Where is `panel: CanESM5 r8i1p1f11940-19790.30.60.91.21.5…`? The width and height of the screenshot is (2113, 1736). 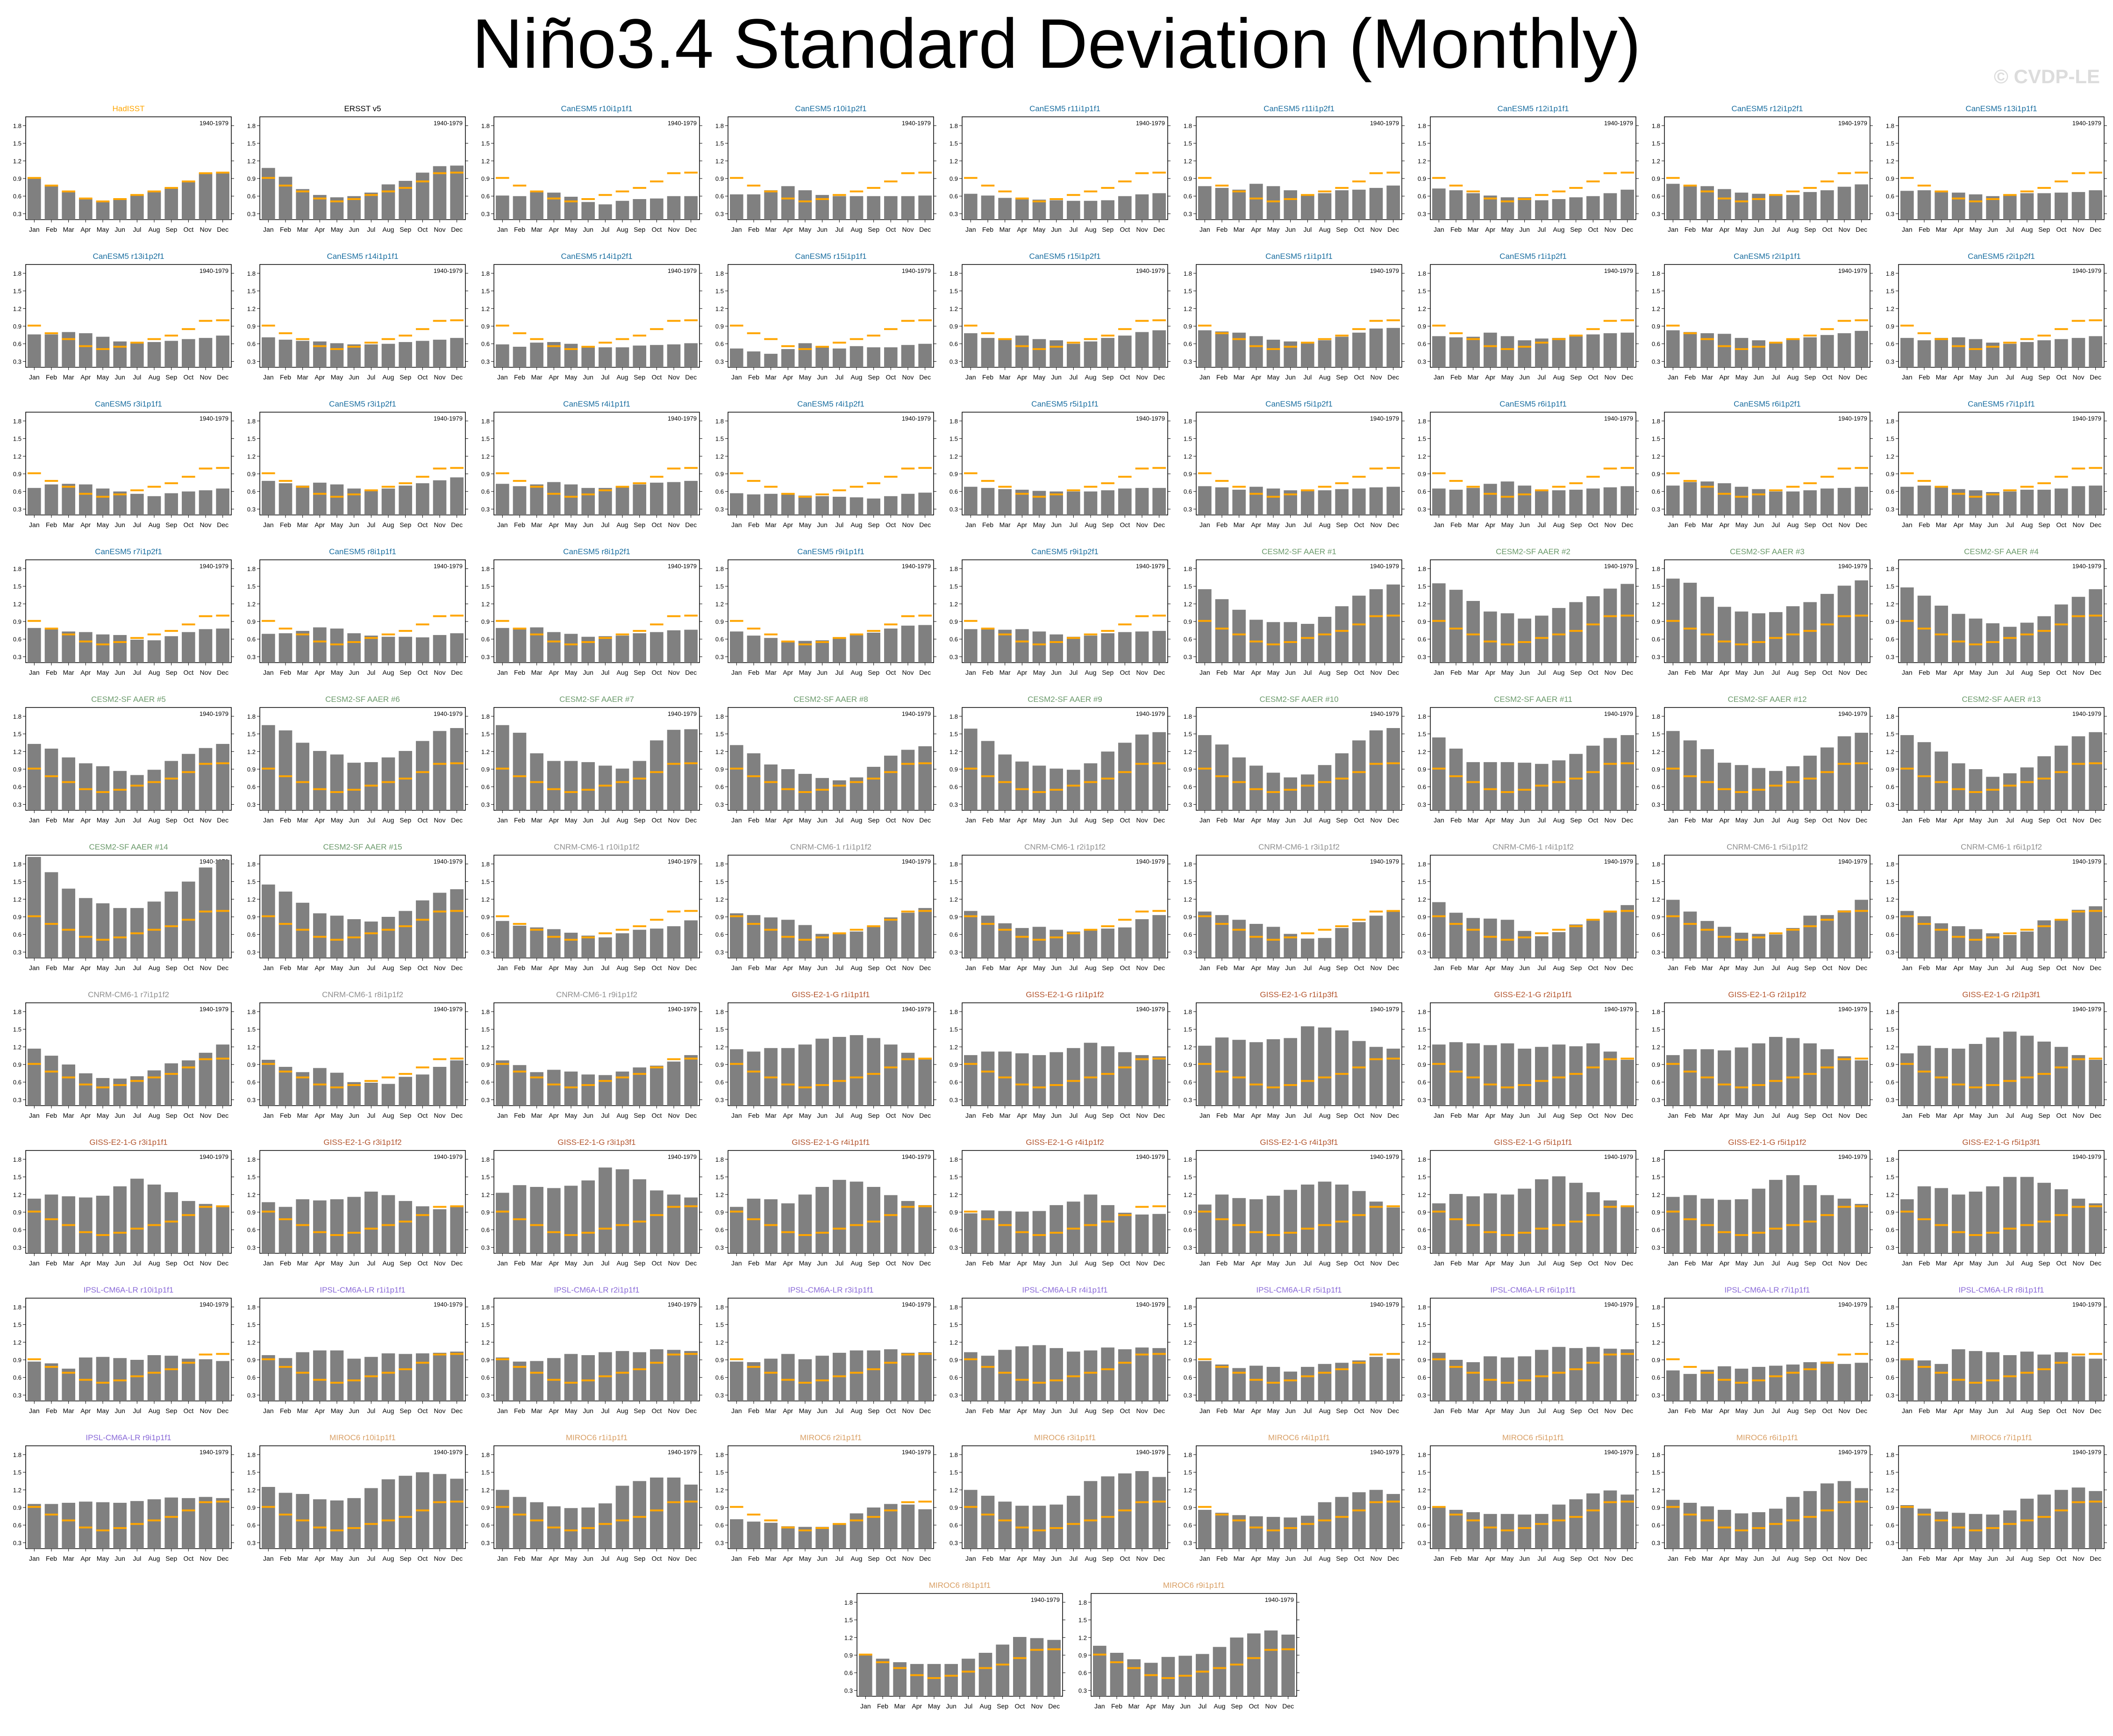 panel: CanESM5 r8i1p1f11940-19790.30.60.91.21.5… is located at coordinates (357, 611).